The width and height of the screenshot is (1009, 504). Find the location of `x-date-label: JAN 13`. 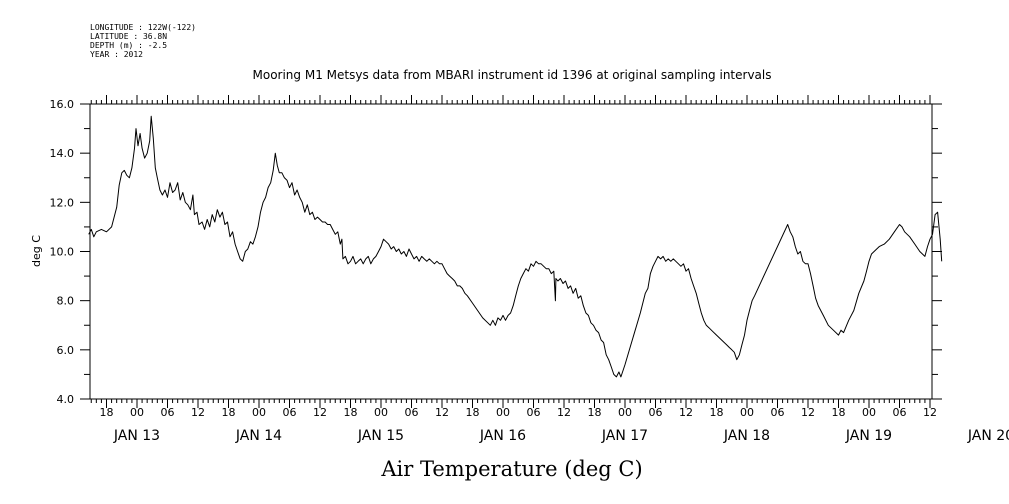

x-date-label: JAN 13 is located at coordinates (136, 436).